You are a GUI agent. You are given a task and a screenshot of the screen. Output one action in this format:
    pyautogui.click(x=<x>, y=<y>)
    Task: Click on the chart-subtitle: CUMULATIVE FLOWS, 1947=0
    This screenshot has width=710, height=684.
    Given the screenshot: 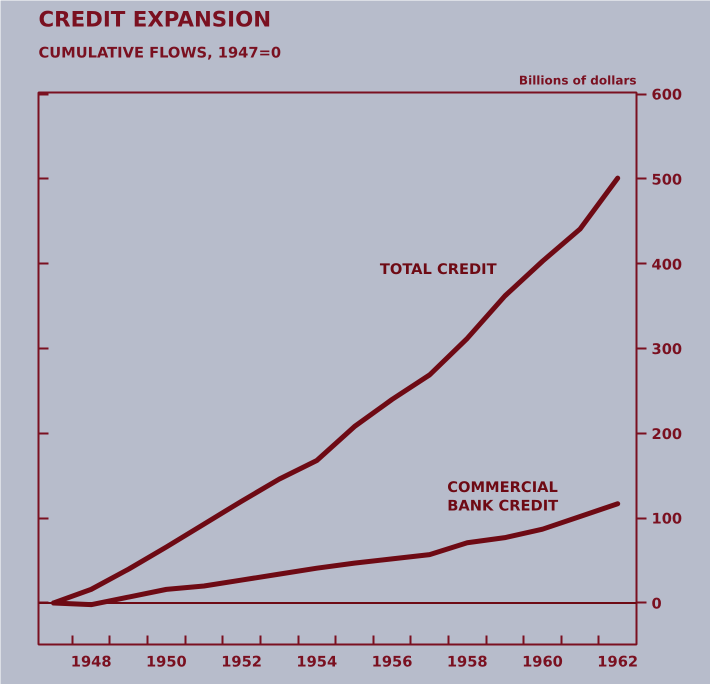 What is the action you would take?
    pyautogui.click(x=160, y=53)
    